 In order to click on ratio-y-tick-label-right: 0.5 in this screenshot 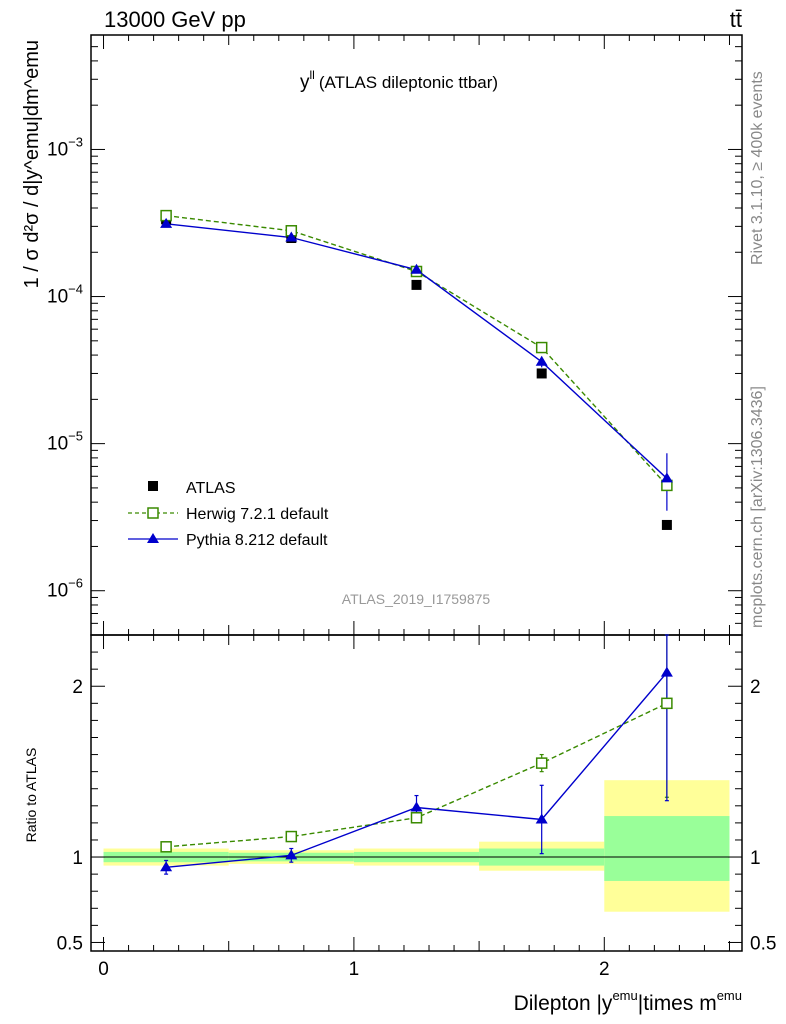, I will do `click(763, 943)`.